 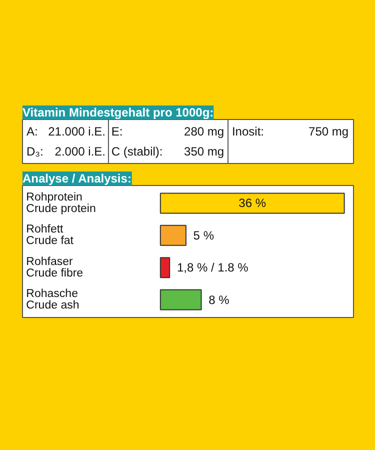 I want to click on text: C (stabil):, so click(x=137, y=151).